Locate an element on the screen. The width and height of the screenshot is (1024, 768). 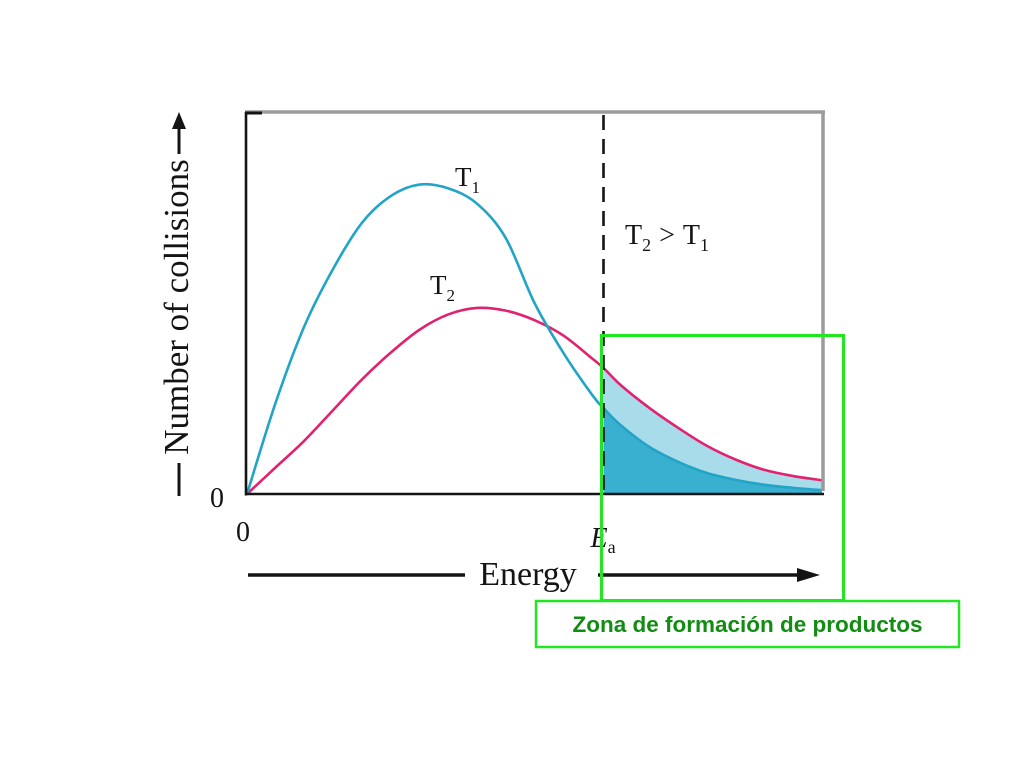
x-axis-label: Energy is located at coordinates (528, 574).